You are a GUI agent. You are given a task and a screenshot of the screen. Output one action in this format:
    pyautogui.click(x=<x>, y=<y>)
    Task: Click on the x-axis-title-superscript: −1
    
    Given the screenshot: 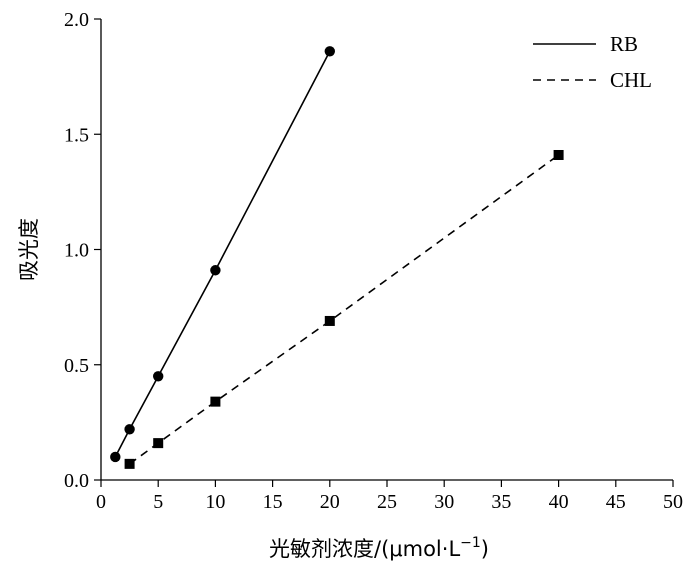 What is the action you would take?
    pyautogui.click(x=470, y=543)
    